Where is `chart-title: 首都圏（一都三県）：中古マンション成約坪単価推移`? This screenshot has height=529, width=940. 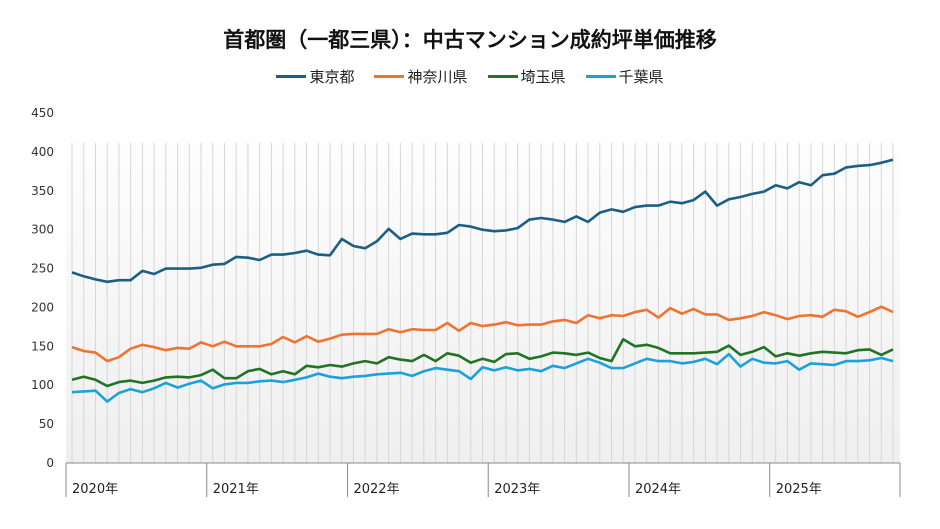 chart-title: 首都圏（一都三県）：中古マンション成約坪単価推移 is located at coordinates (470, 40).